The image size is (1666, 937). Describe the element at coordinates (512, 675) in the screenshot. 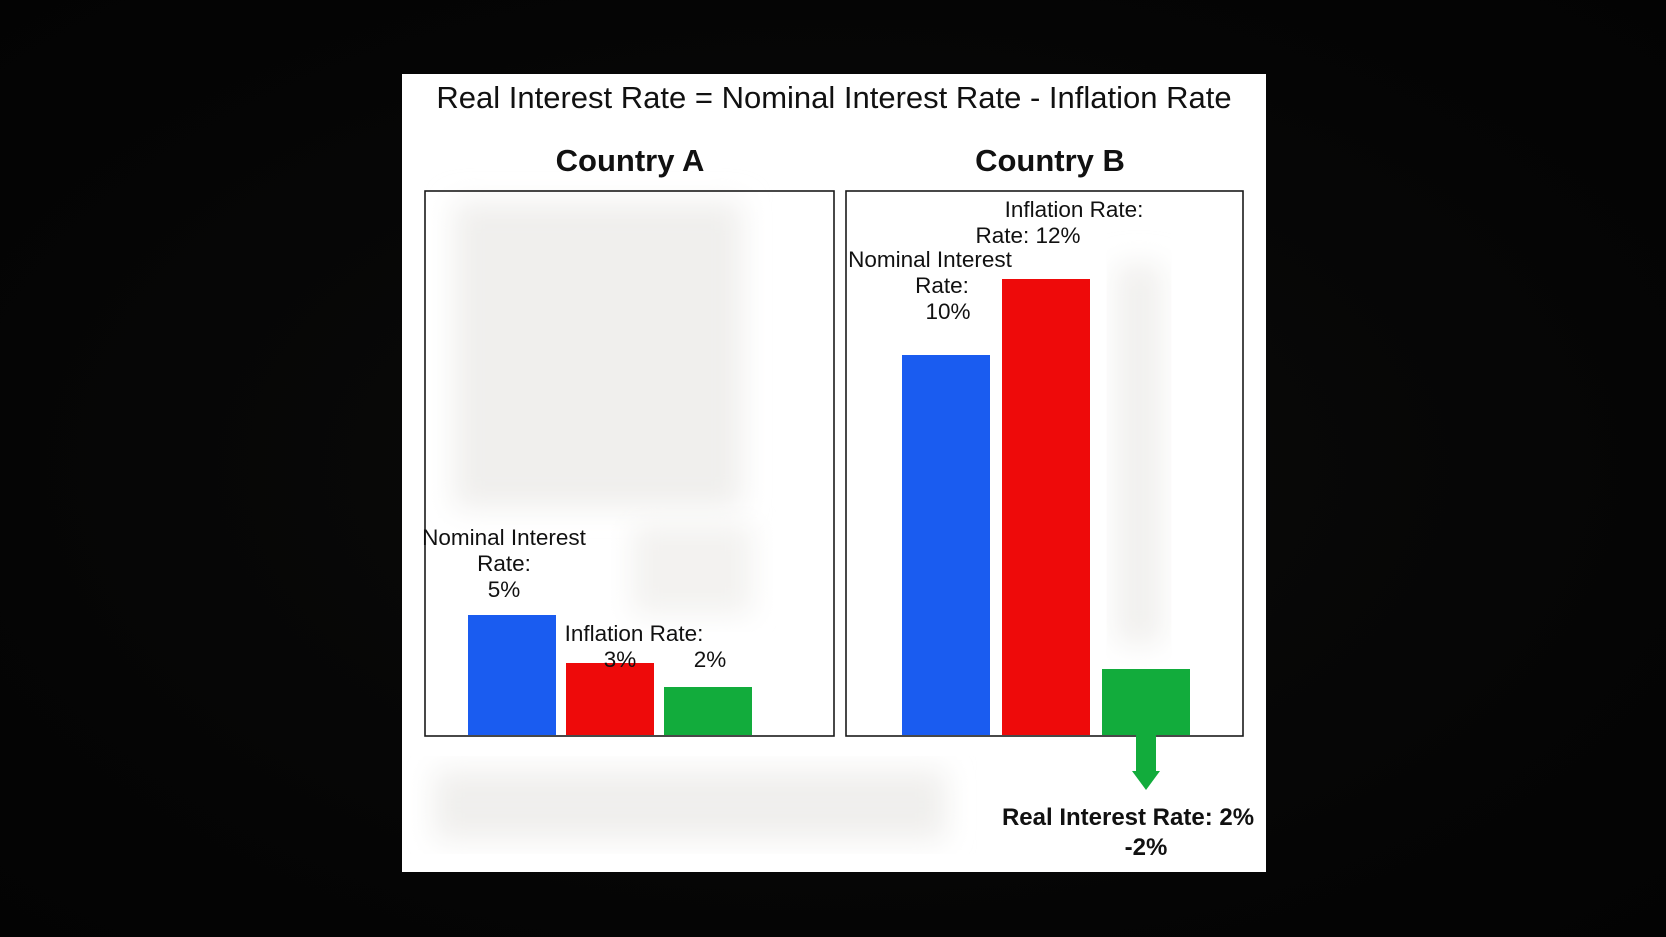

I see `bar-nominal-country-a` at that location.